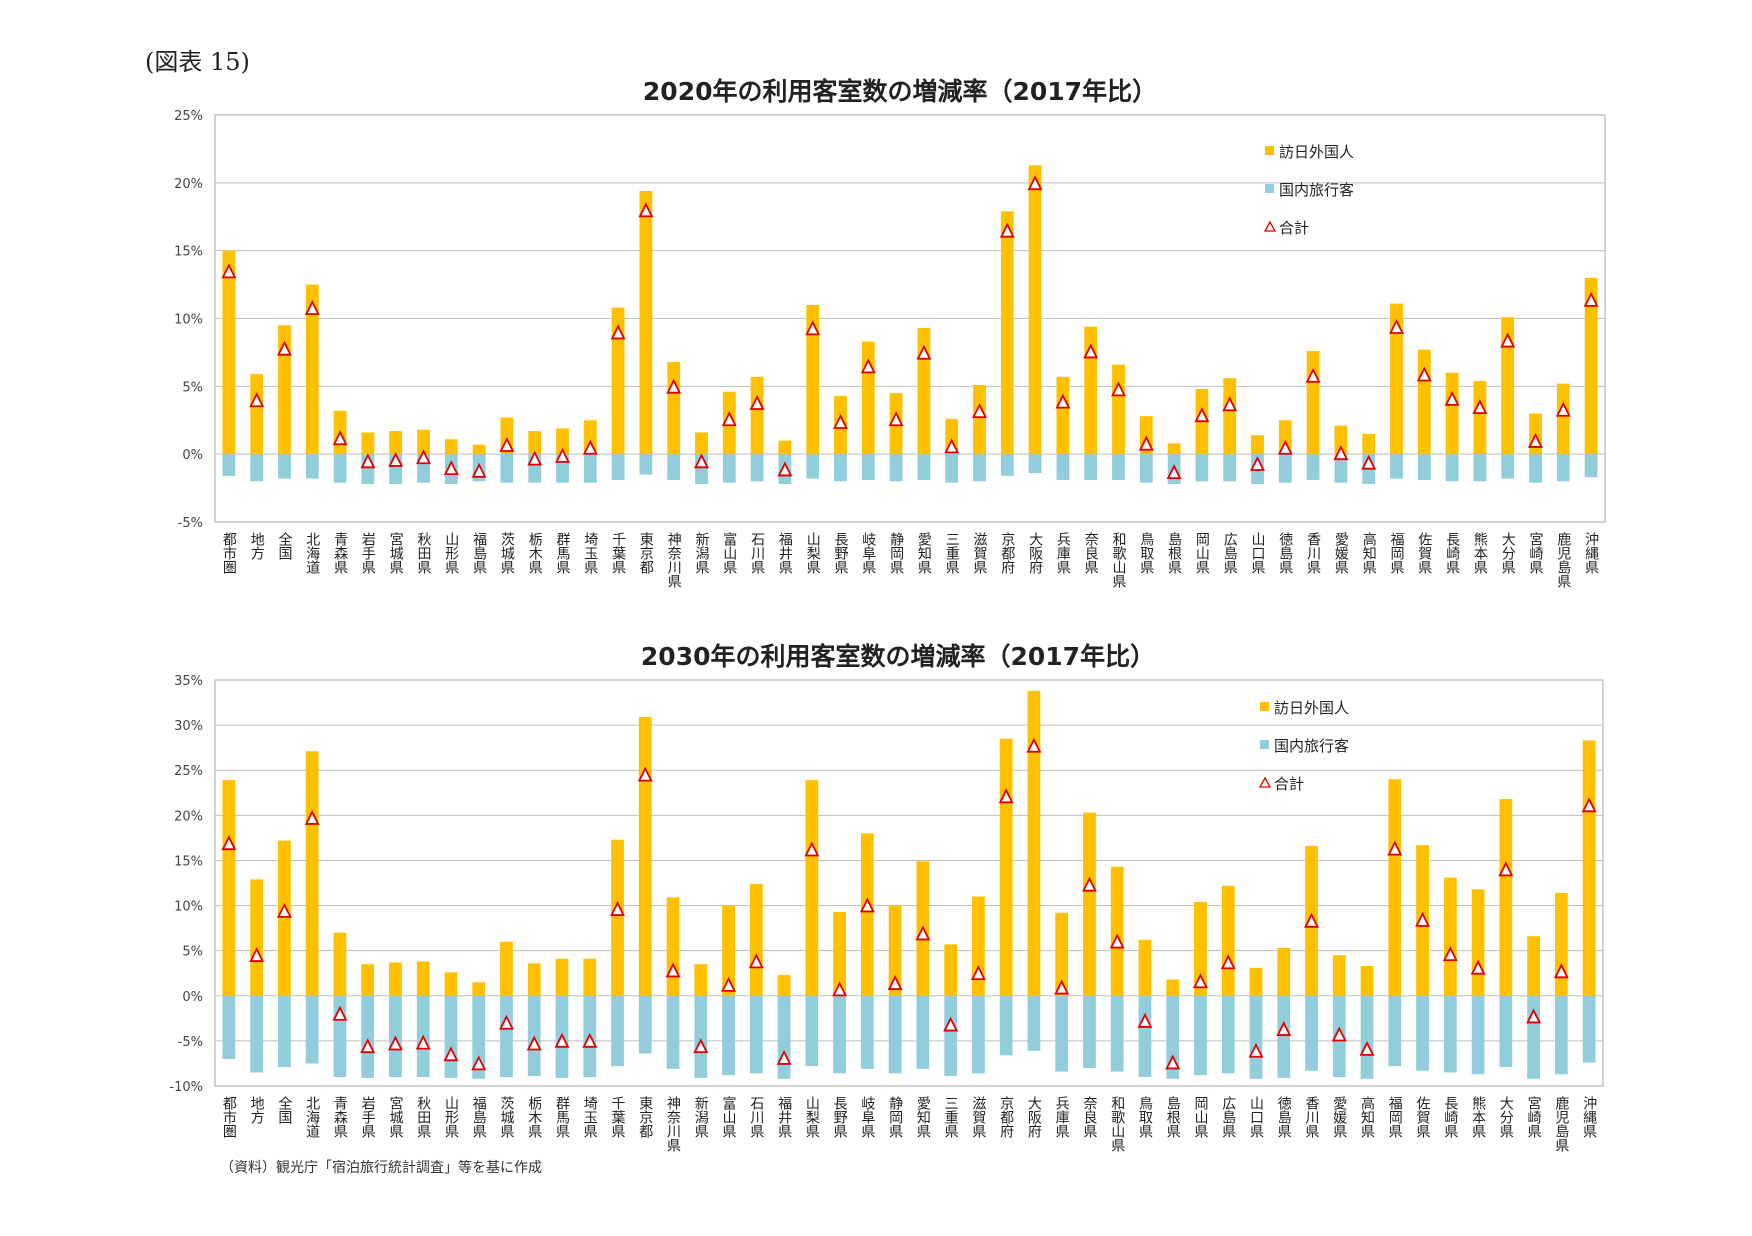  I want to click on legend-label: 合計, so click(1289, 784).